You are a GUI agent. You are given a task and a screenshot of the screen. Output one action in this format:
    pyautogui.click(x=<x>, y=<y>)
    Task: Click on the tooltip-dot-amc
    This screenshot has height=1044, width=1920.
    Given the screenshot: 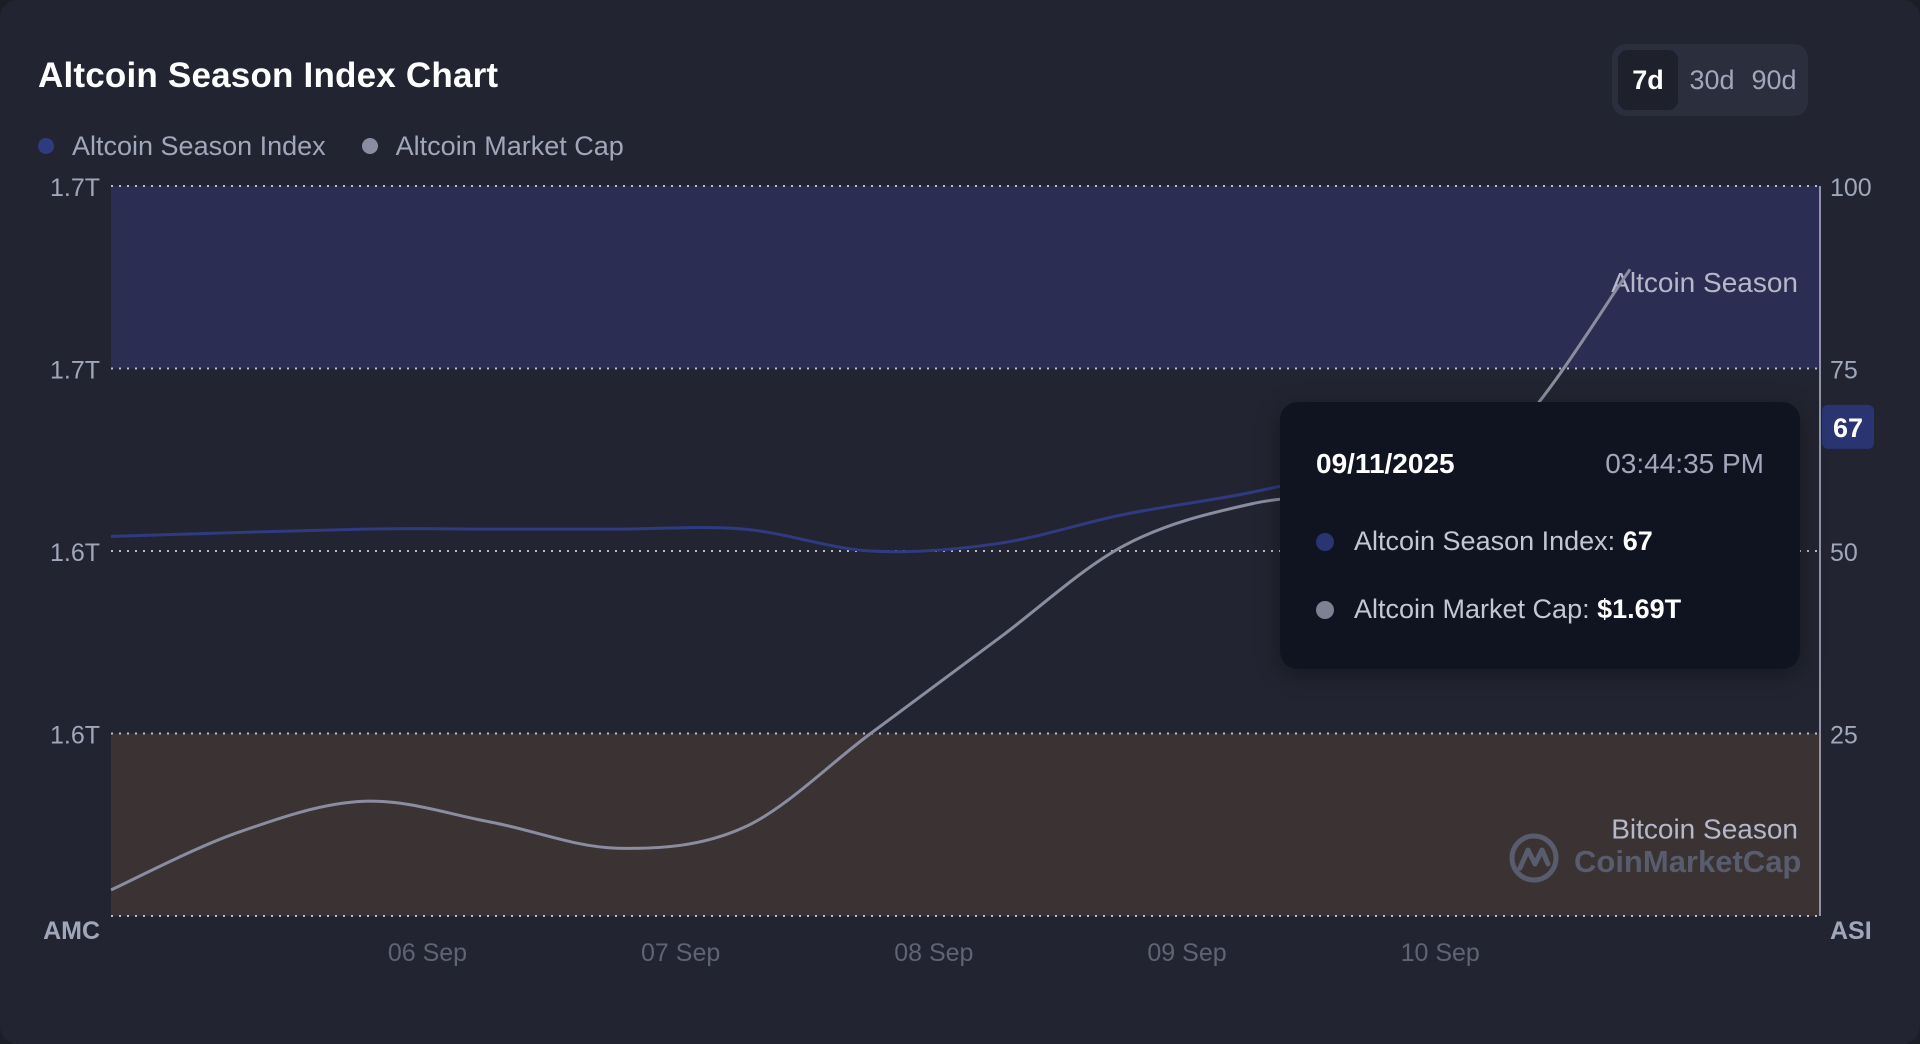 What is the action you would take?
    pyautogui.click(x=1325, y=609)
    